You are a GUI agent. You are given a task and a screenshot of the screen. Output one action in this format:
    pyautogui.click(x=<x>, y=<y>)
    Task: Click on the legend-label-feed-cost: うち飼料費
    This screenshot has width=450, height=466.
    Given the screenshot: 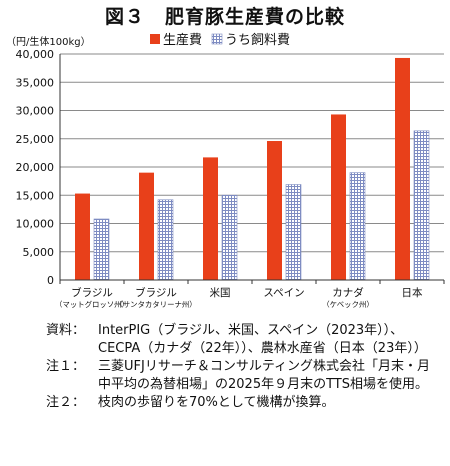 What is the action you would take?
    pyautogui.click(x=257, y=40)
    